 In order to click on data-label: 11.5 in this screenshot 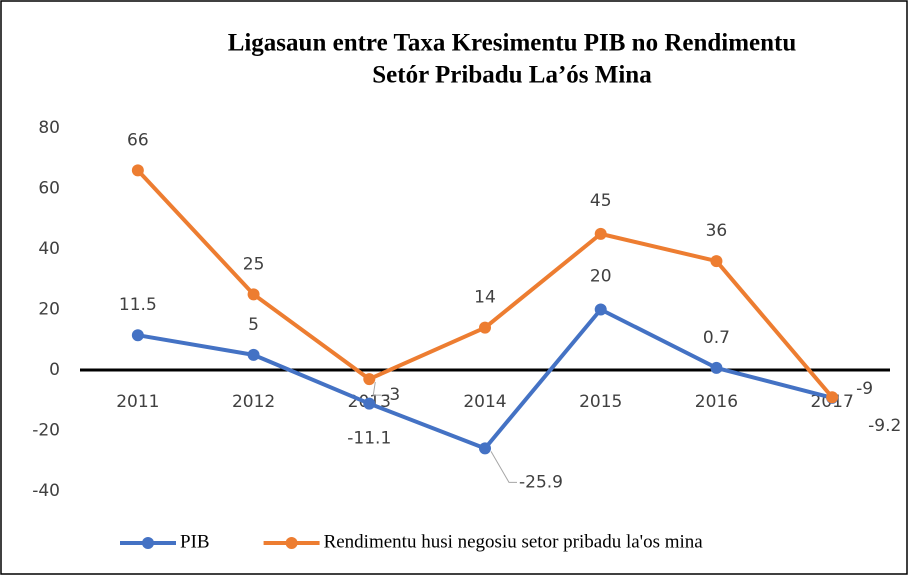, I will do `click(138, 305)`.